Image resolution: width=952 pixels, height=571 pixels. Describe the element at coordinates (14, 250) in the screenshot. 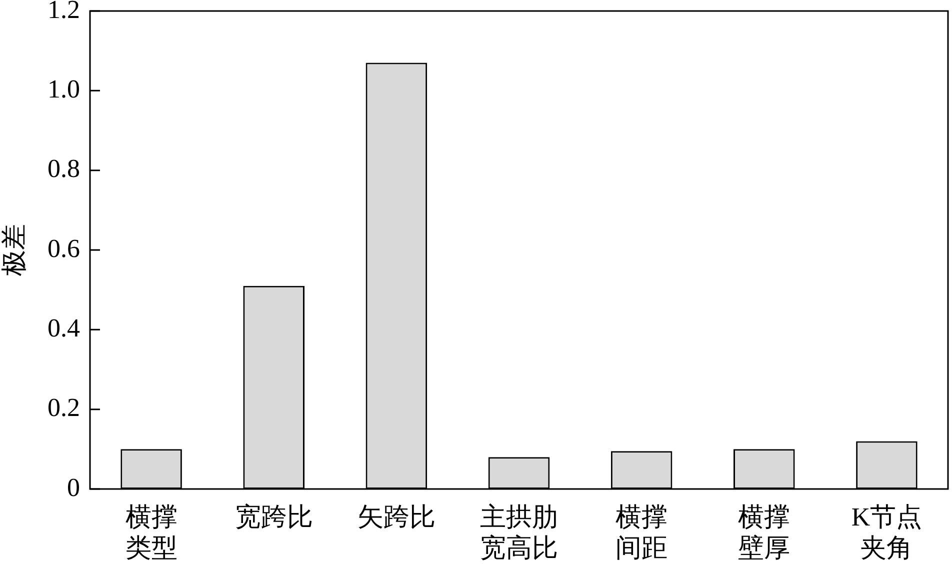

I see `y-axis-title: 极差` at that location.